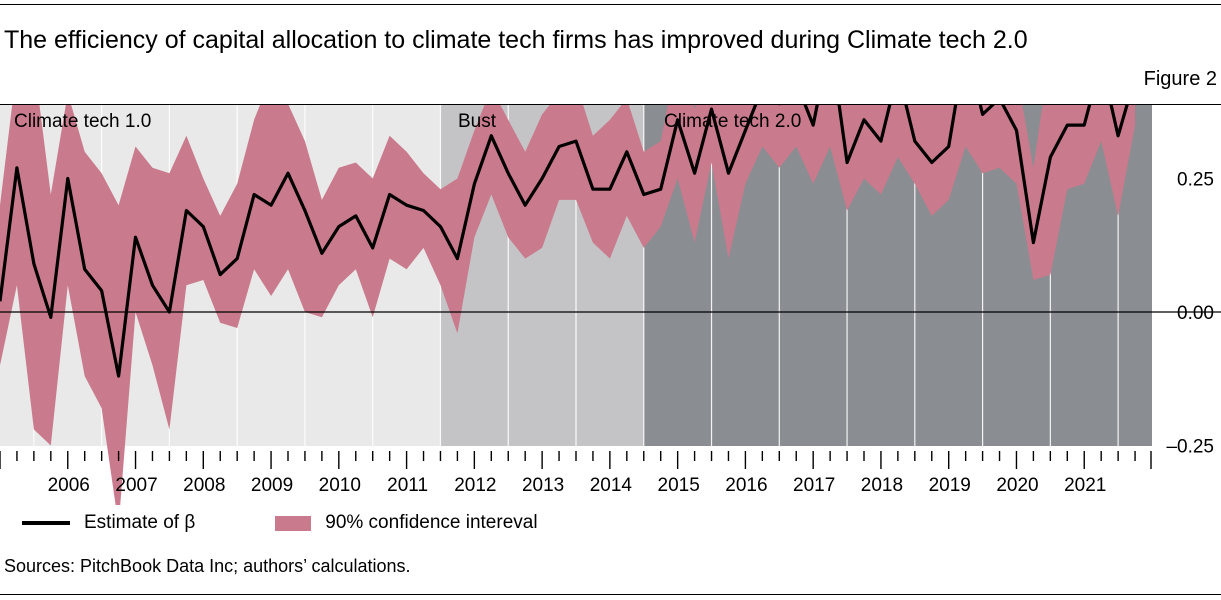 The height and width of the screenshot is (600, 1221). What do you see at coordinates (272, 485) in the screenshot?
I see `x-tick-label: 2009` at bounding box center [272, 485].